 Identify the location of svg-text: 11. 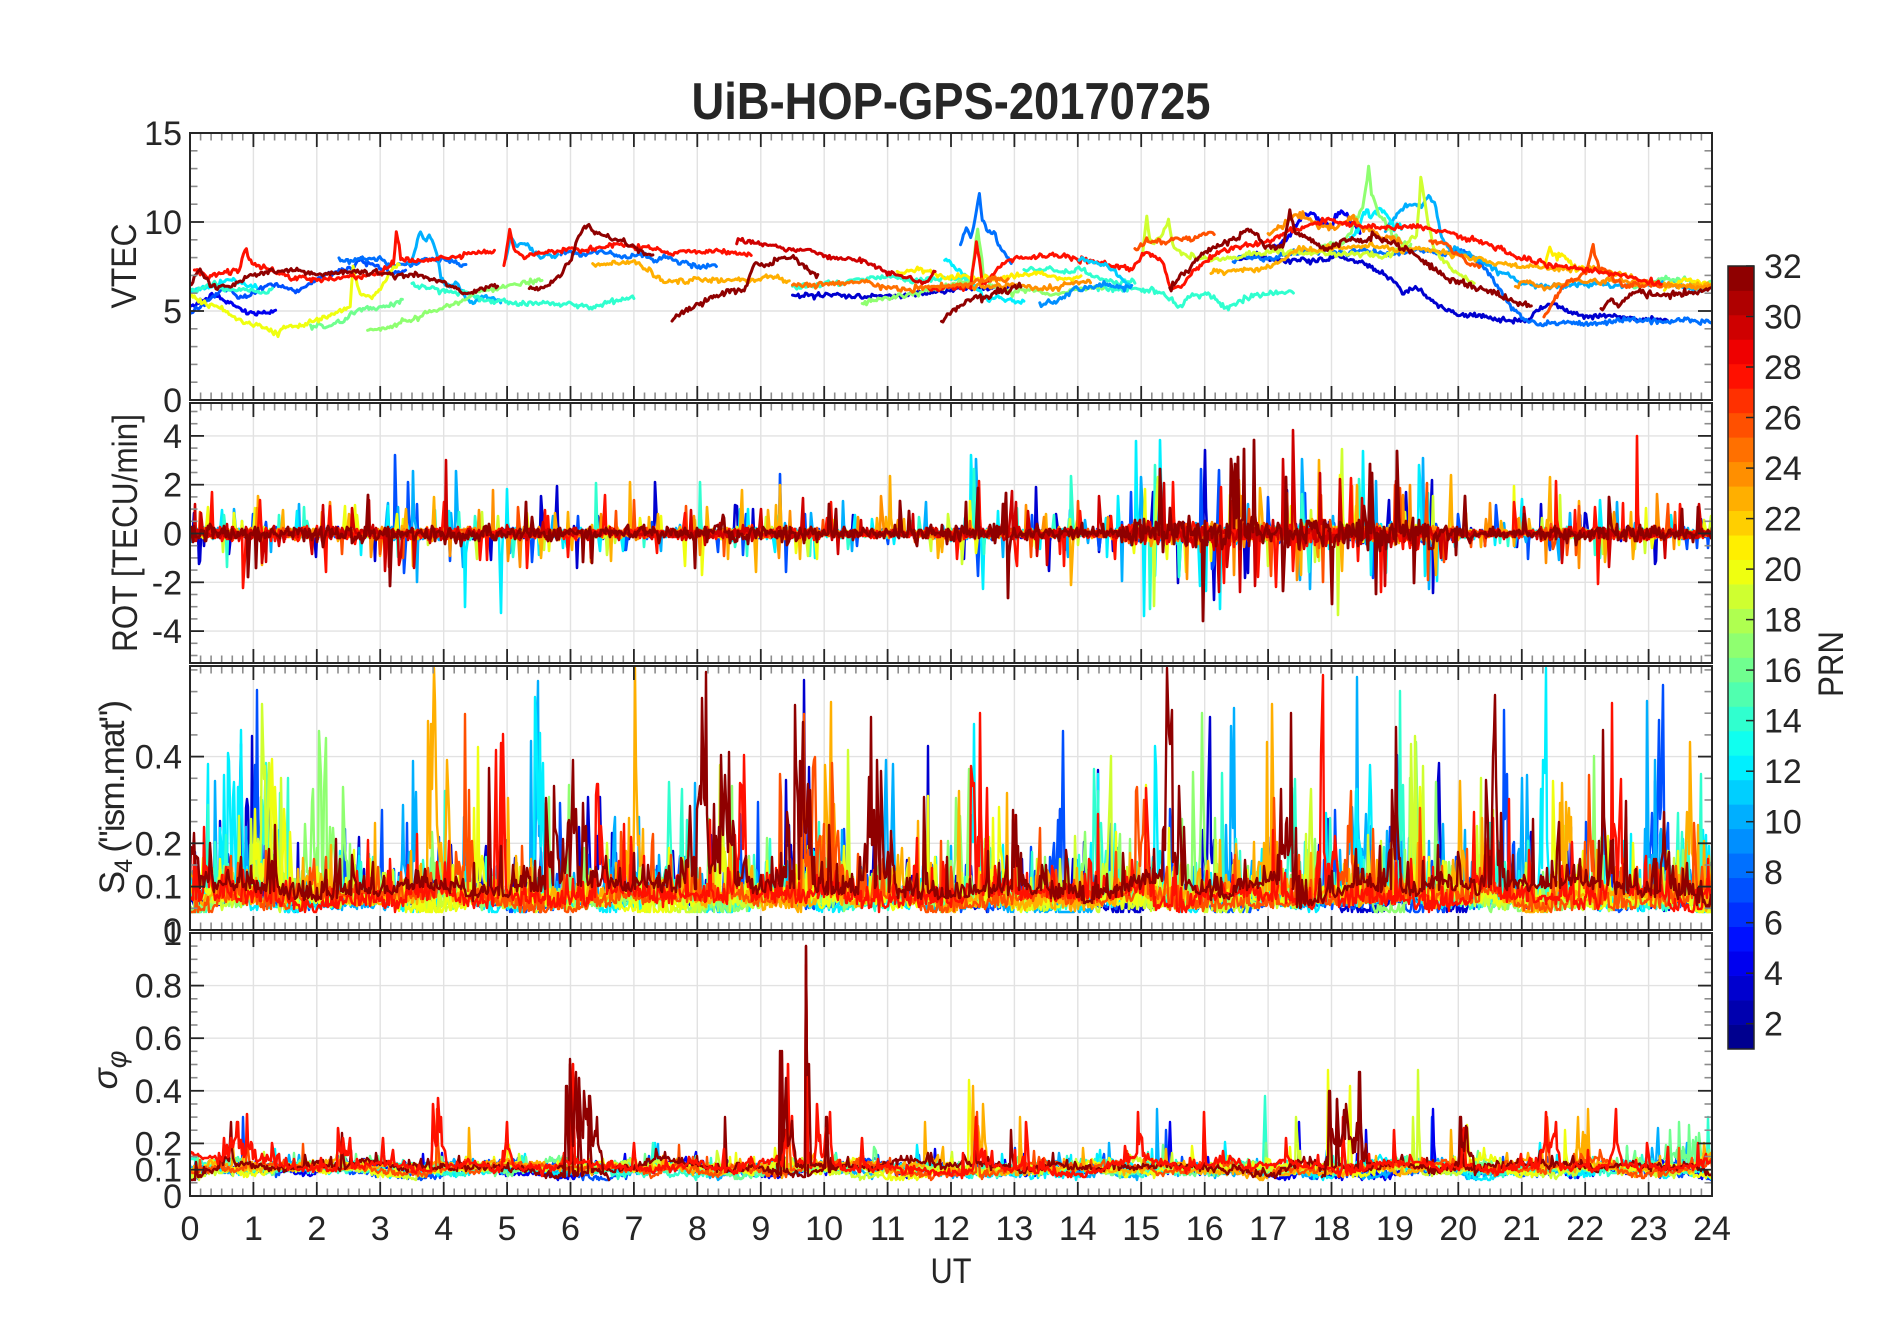
(887, 1229).